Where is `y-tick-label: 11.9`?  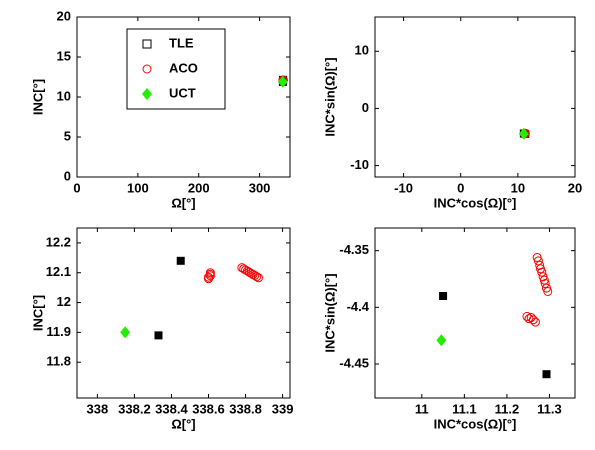 y-tick-label: 11.9 is located at coordinates (58, 331).